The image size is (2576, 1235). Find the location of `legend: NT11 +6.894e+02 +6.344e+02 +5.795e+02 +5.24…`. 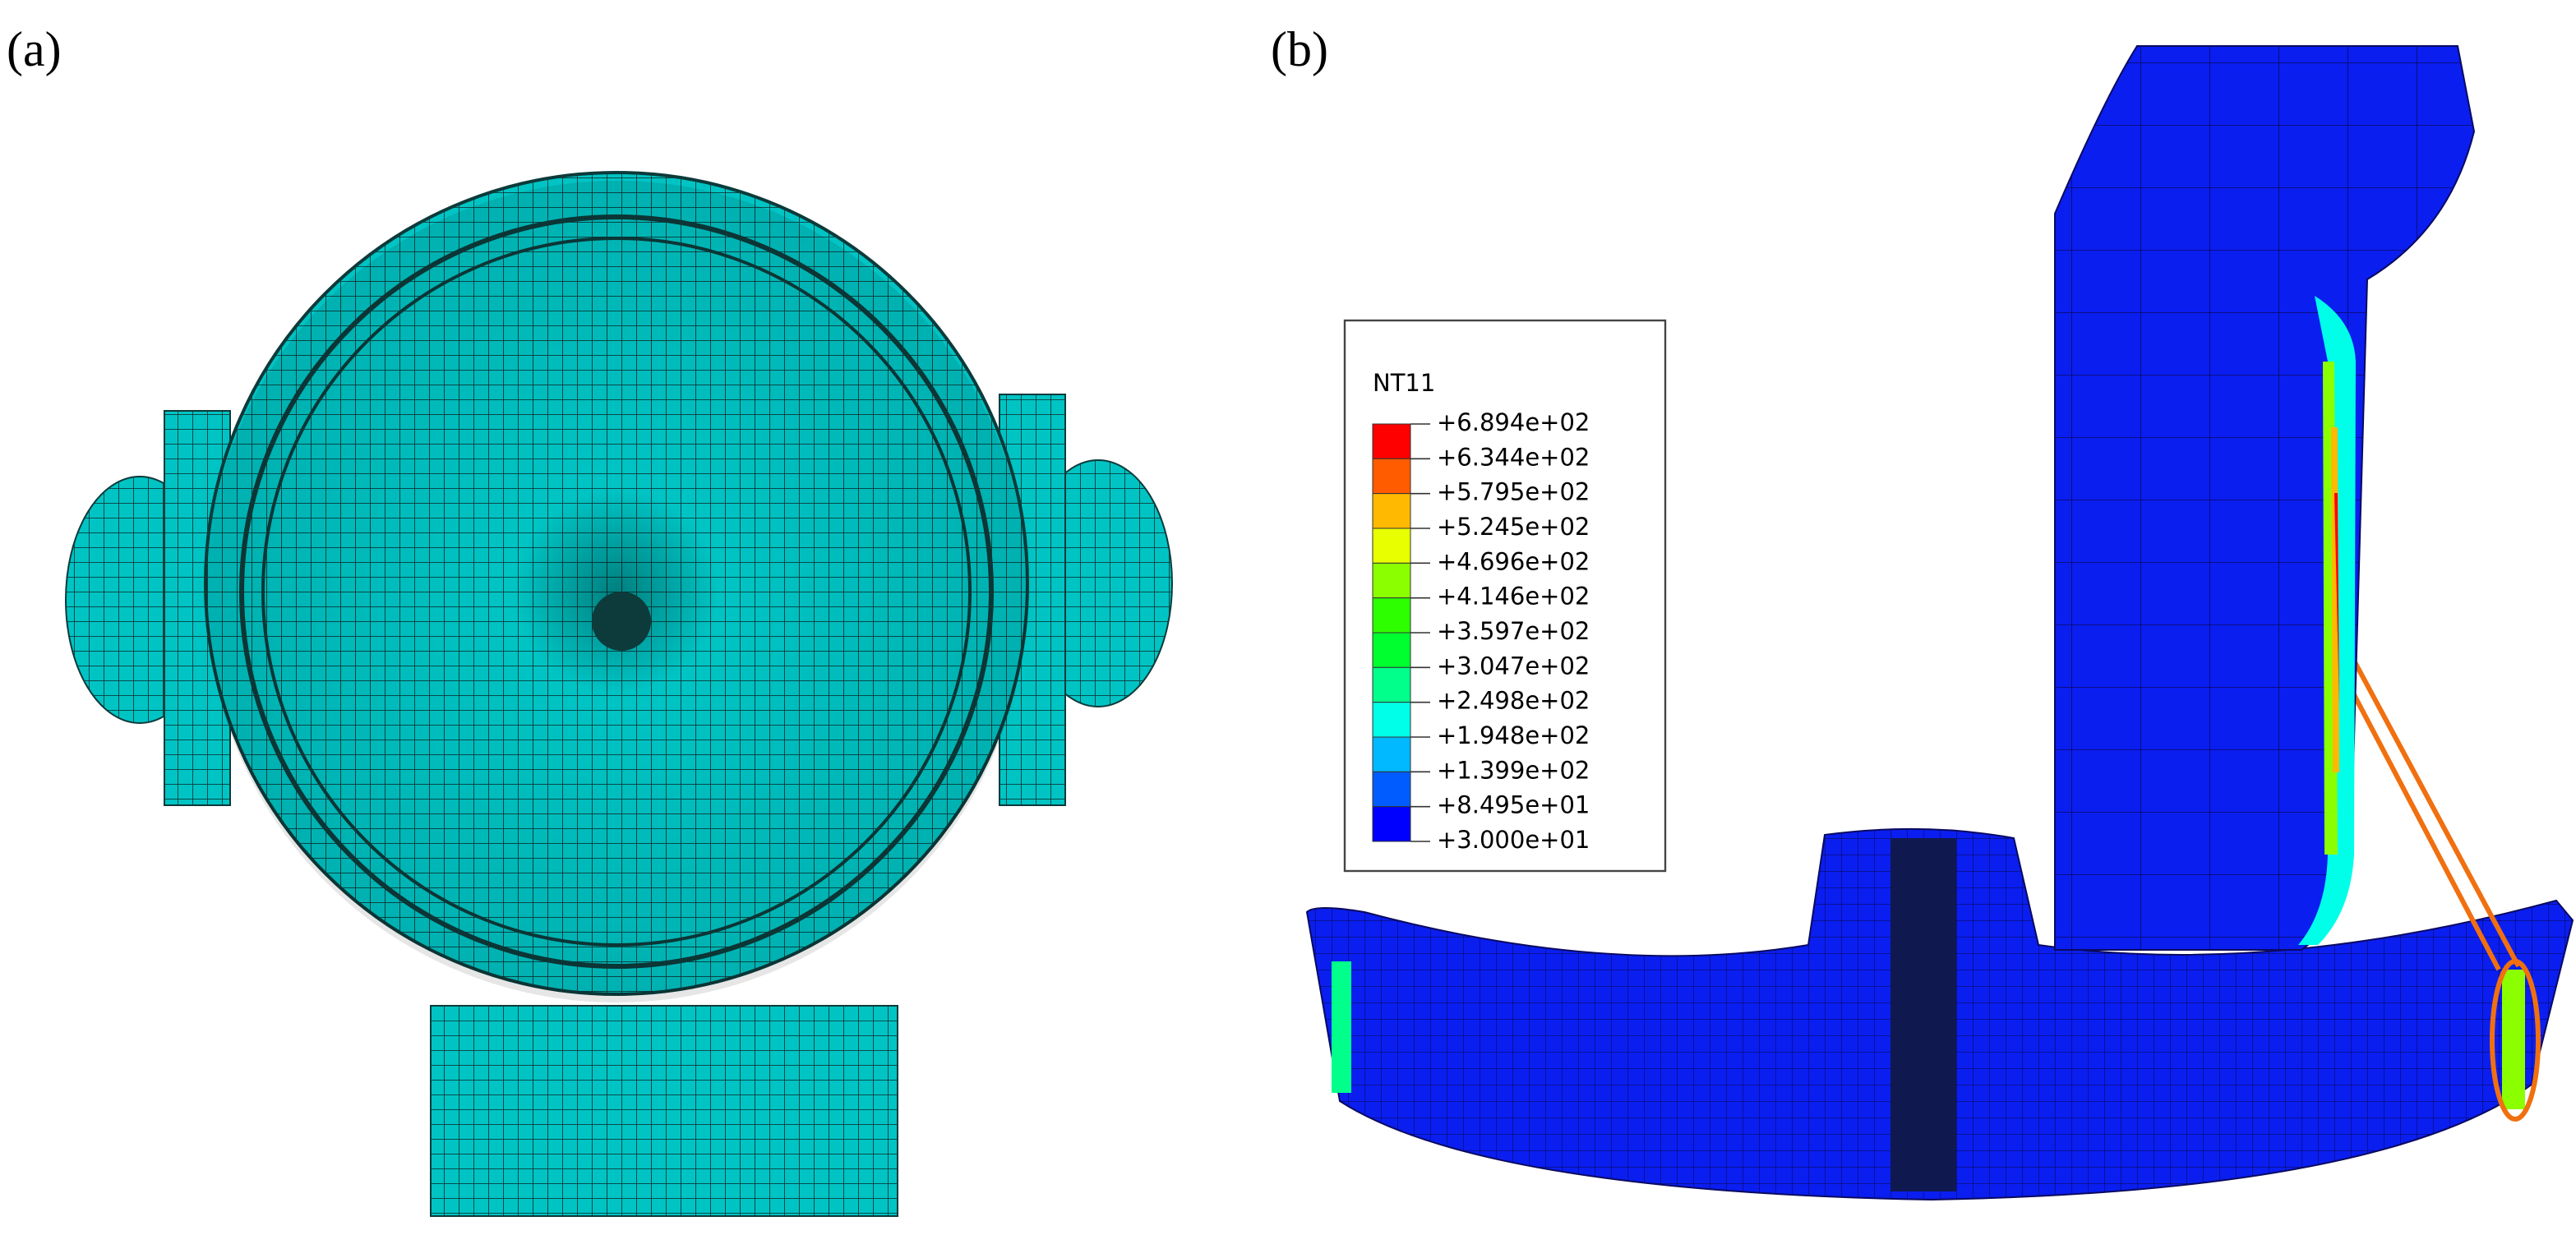

legend: NT11 +6.894e+02 +6.344e+02 +5.795e+02 +5.24… is located at coordinates (1505, 596).